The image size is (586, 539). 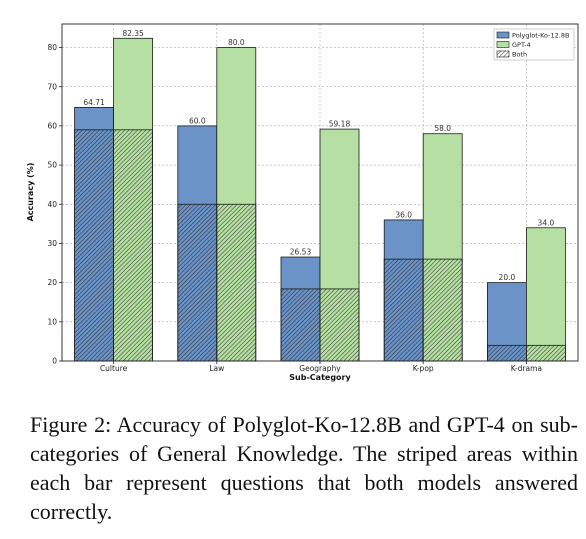 I want to click on y-tick-label: 70, so click(x=52, y=86).